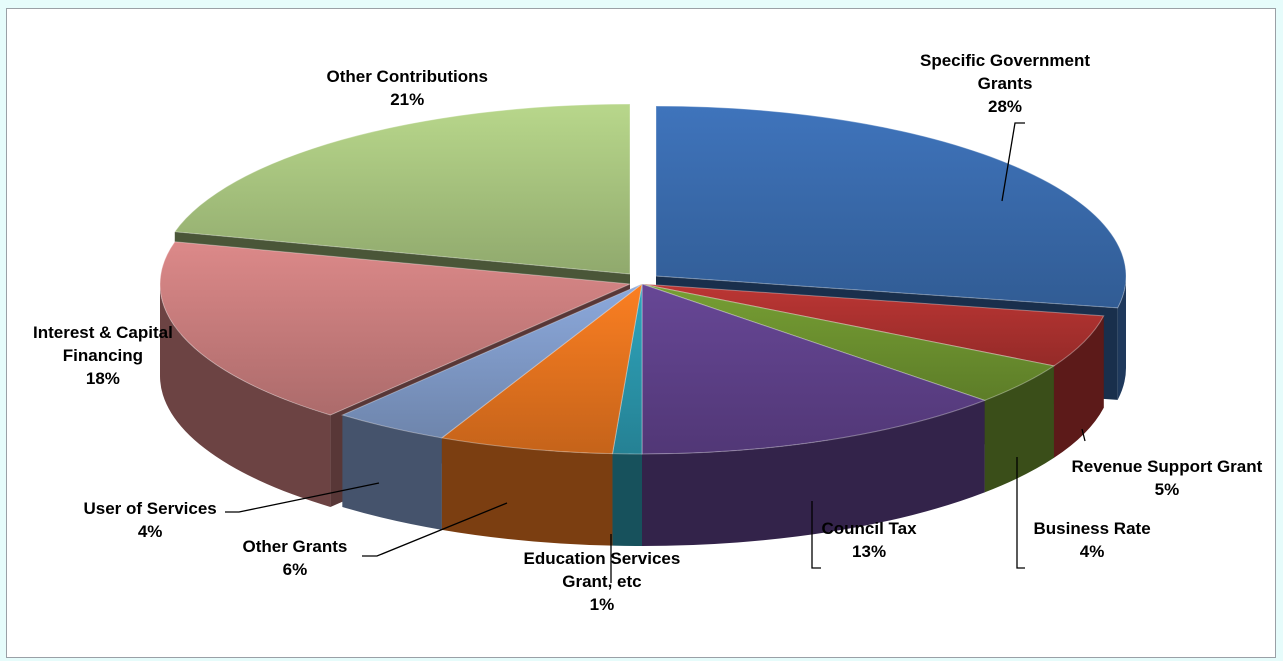 Image resolution: width=1283 pixels, height=661 pixels. What do you see at coordinates (602, 604) in the screenshot?
I see `data-label-percent: 1%` at bounding box center [602, 604].